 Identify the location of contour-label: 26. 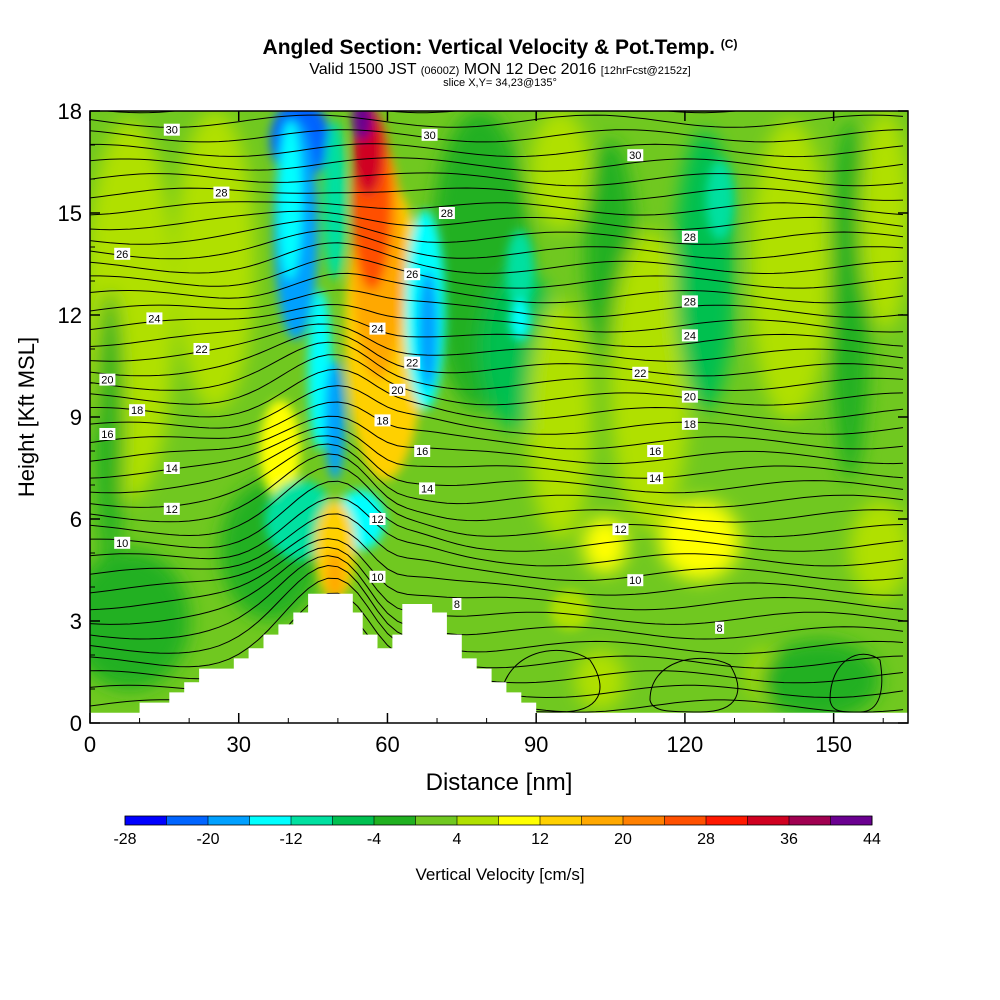
(412, 274).